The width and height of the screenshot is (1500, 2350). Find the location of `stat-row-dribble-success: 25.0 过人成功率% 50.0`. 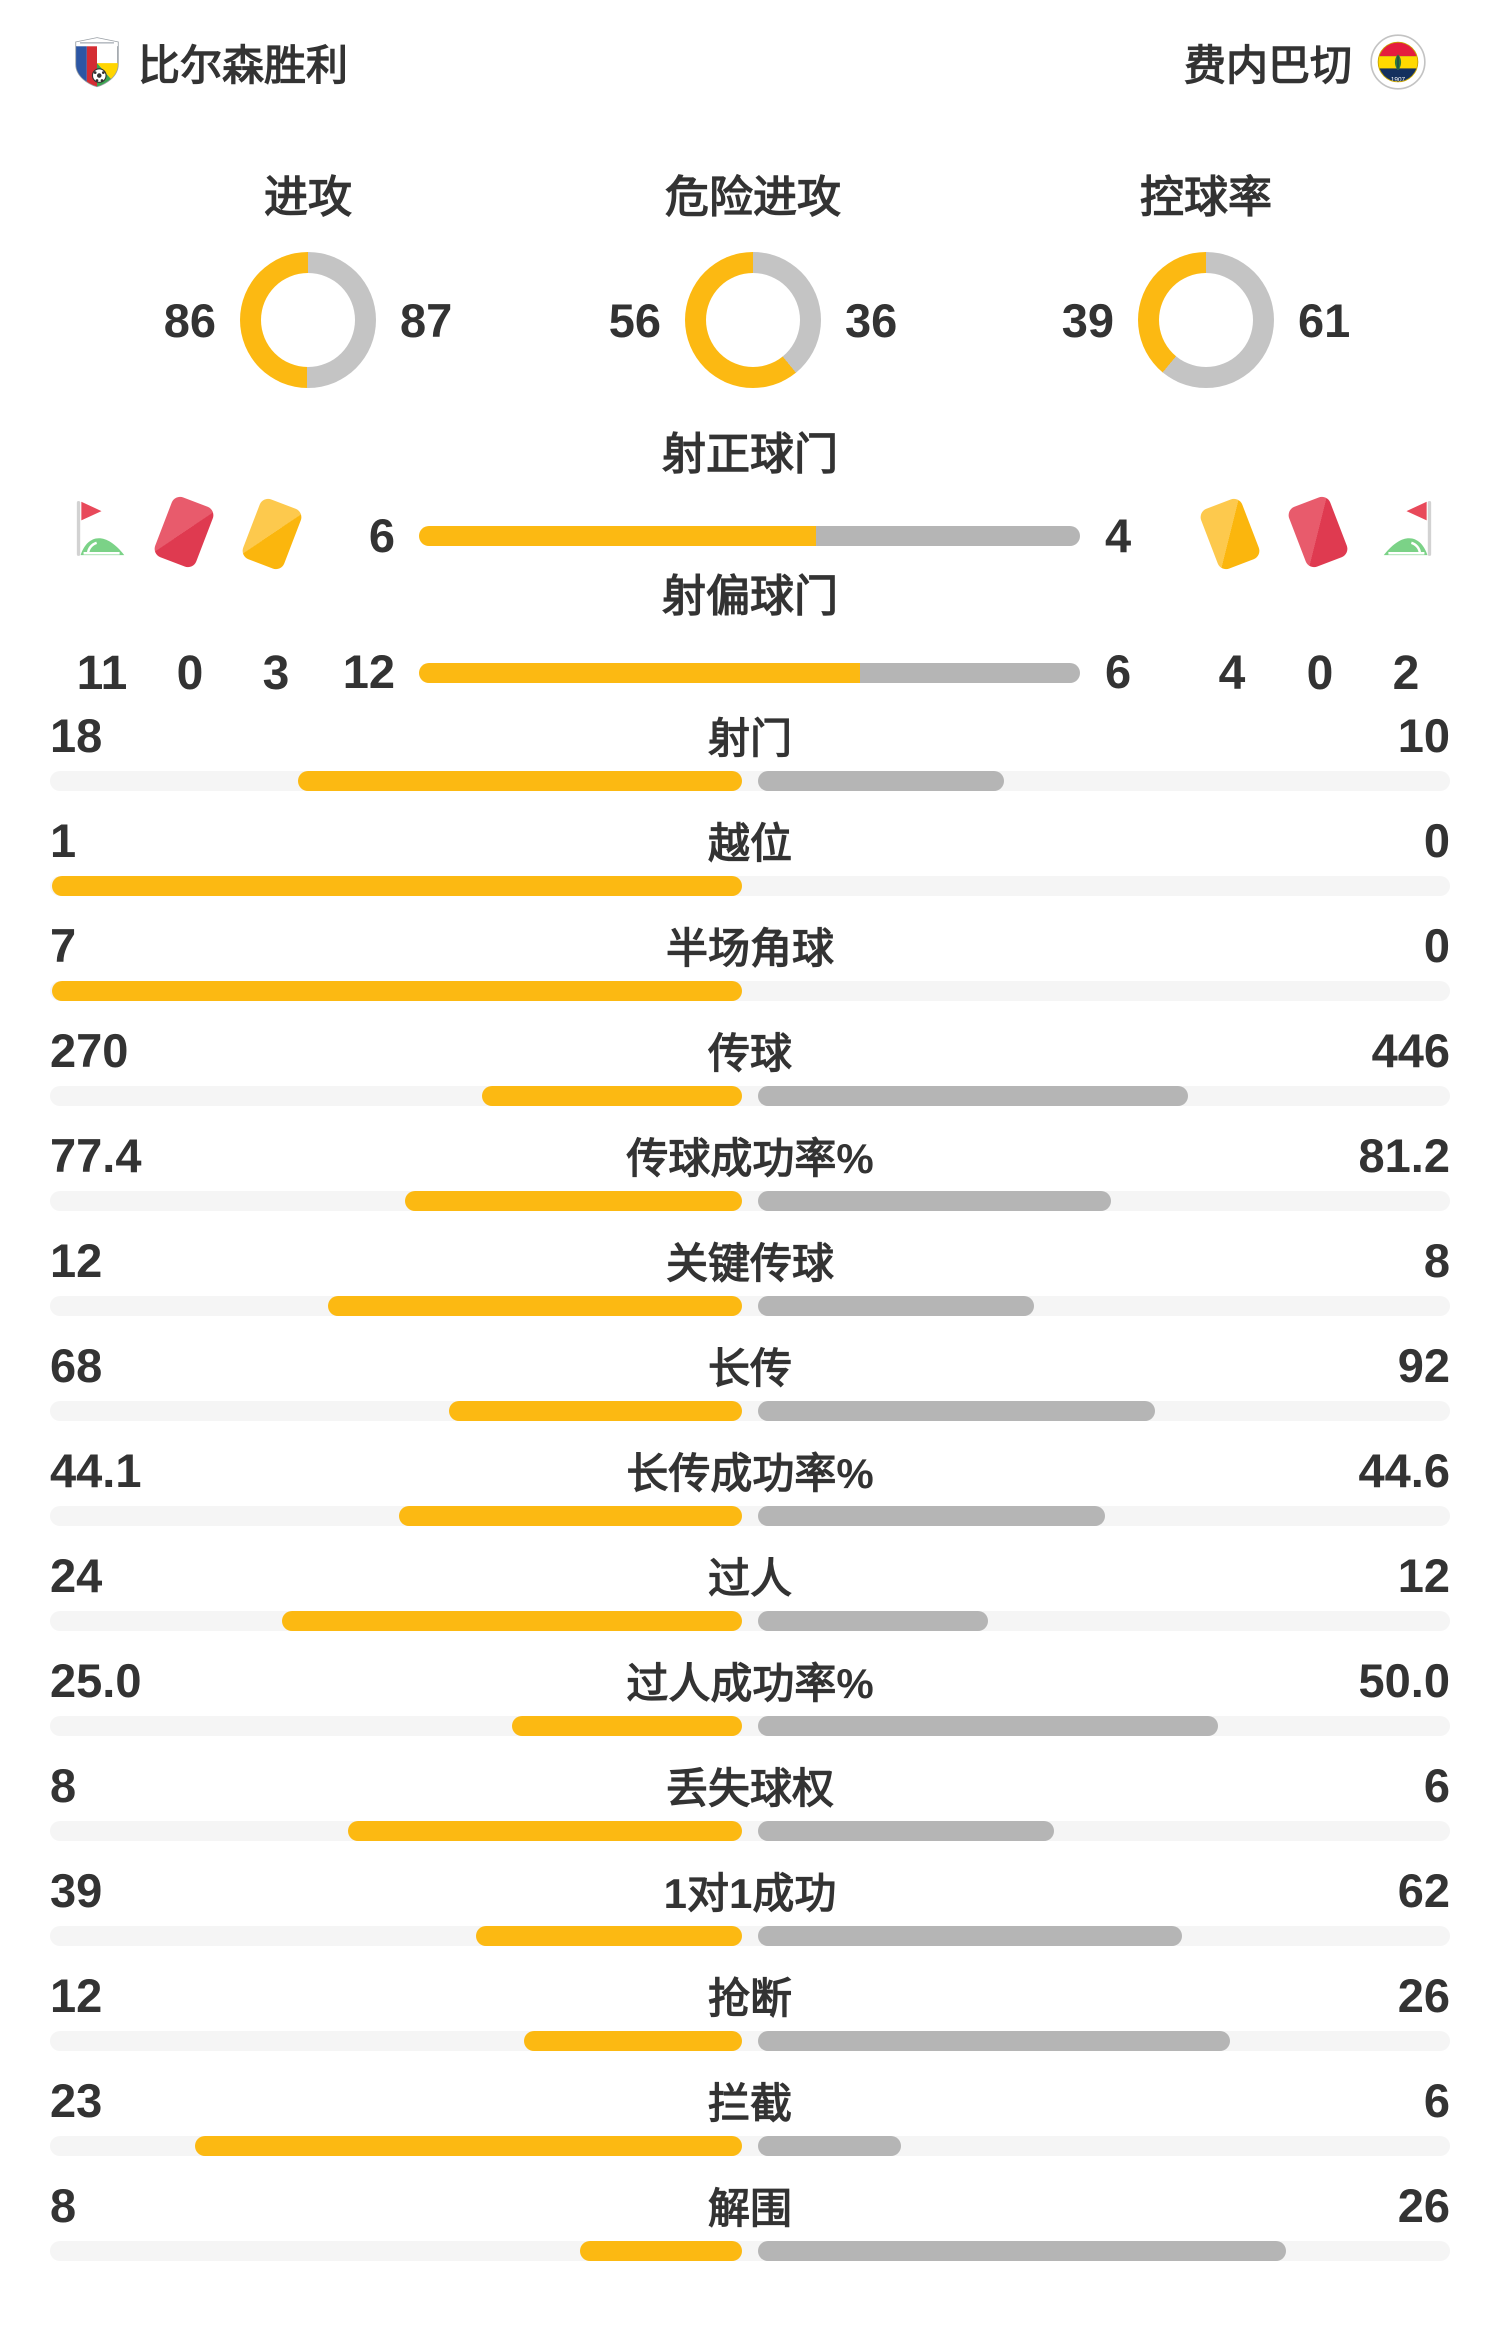

stat-row-dribble-success: 25.0 过人成功率% 50.0 is located at coordinates (750, 1704).